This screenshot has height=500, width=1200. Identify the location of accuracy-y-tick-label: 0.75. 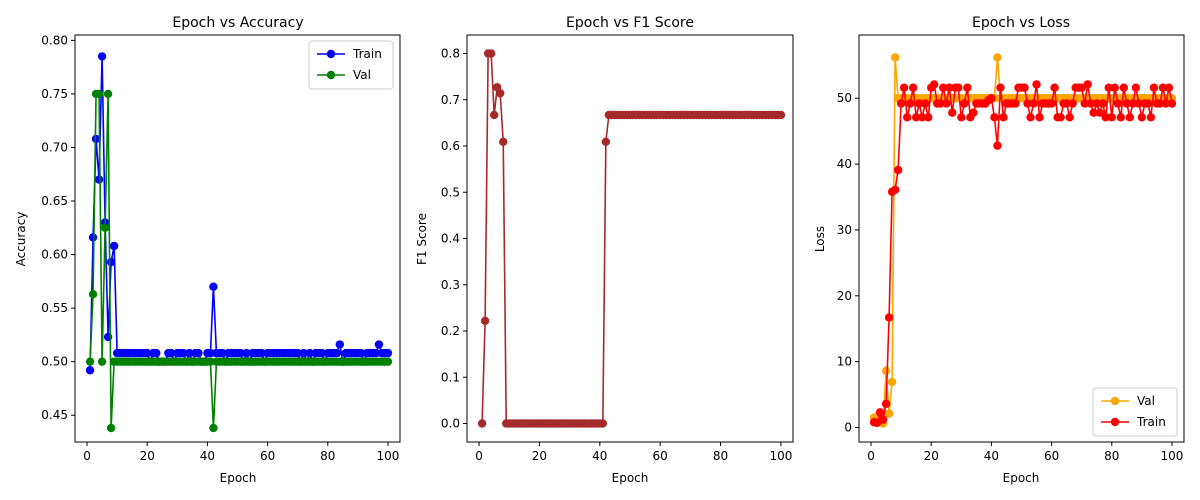
(54, 94).